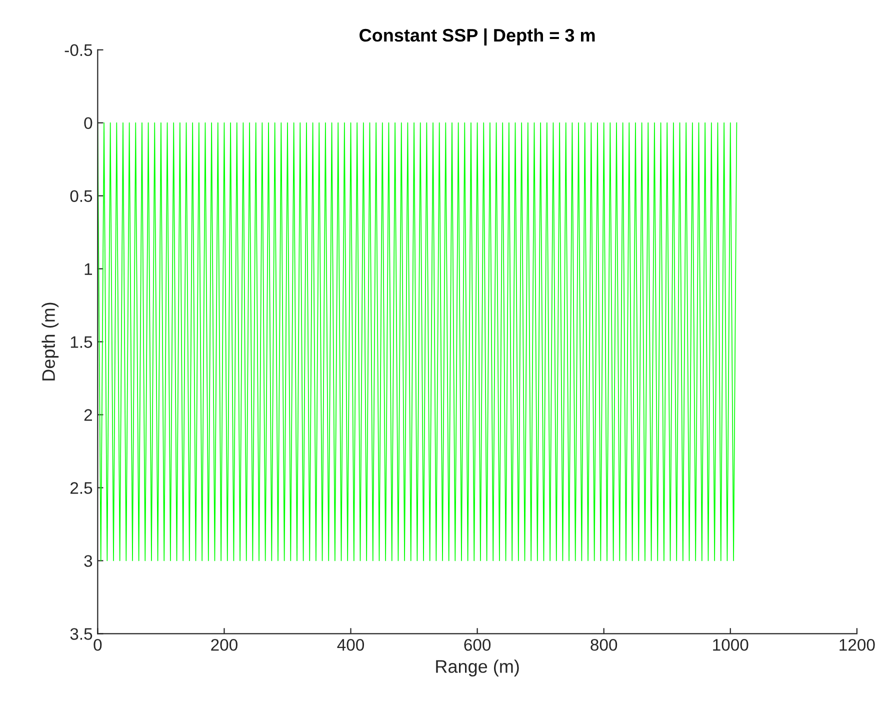 Image resolution: width=888 pixels, height=712 pixels. Describe the element at coordinates (88, 415) in the screenshot. I see `y-tick-label: 2` at that location.